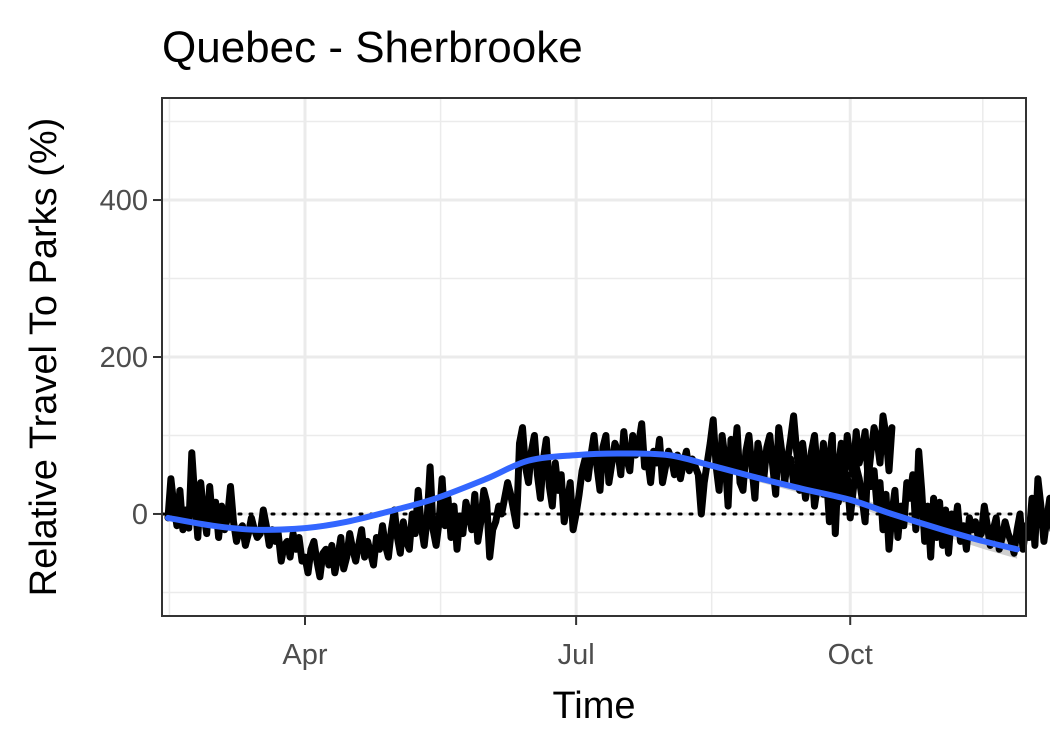 Image resolution: width=1050 pixels, height=750 pixels. Describe the element at coordinates (576, 655) in the screenshot. I see `x-tick-label: Jul` at that location.